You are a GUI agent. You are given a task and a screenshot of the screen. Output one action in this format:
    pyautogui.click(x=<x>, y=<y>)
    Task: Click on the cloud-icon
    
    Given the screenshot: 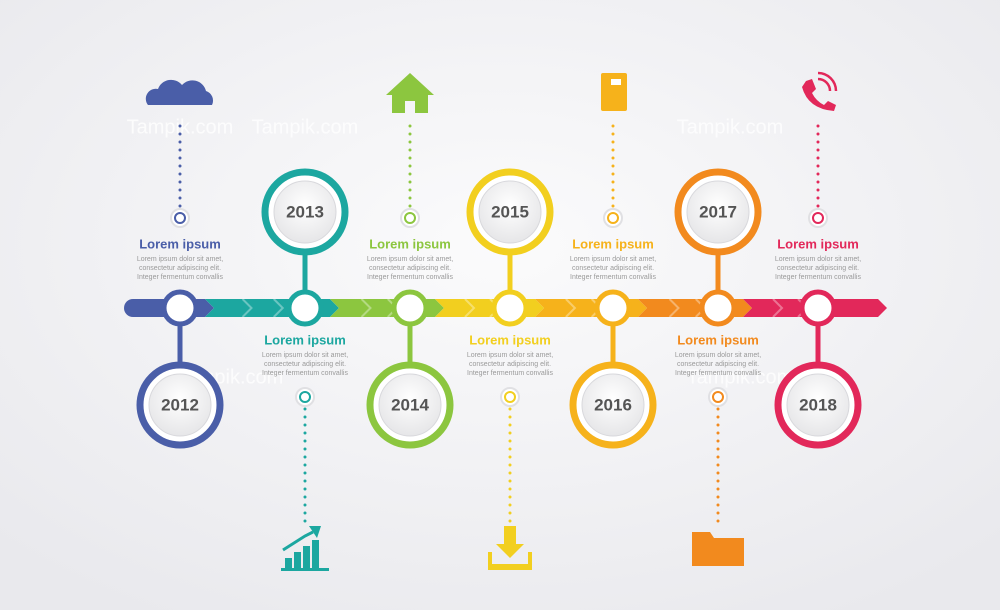 What is the action you would take?
    pyautogui.click(x=179, y=92)
    